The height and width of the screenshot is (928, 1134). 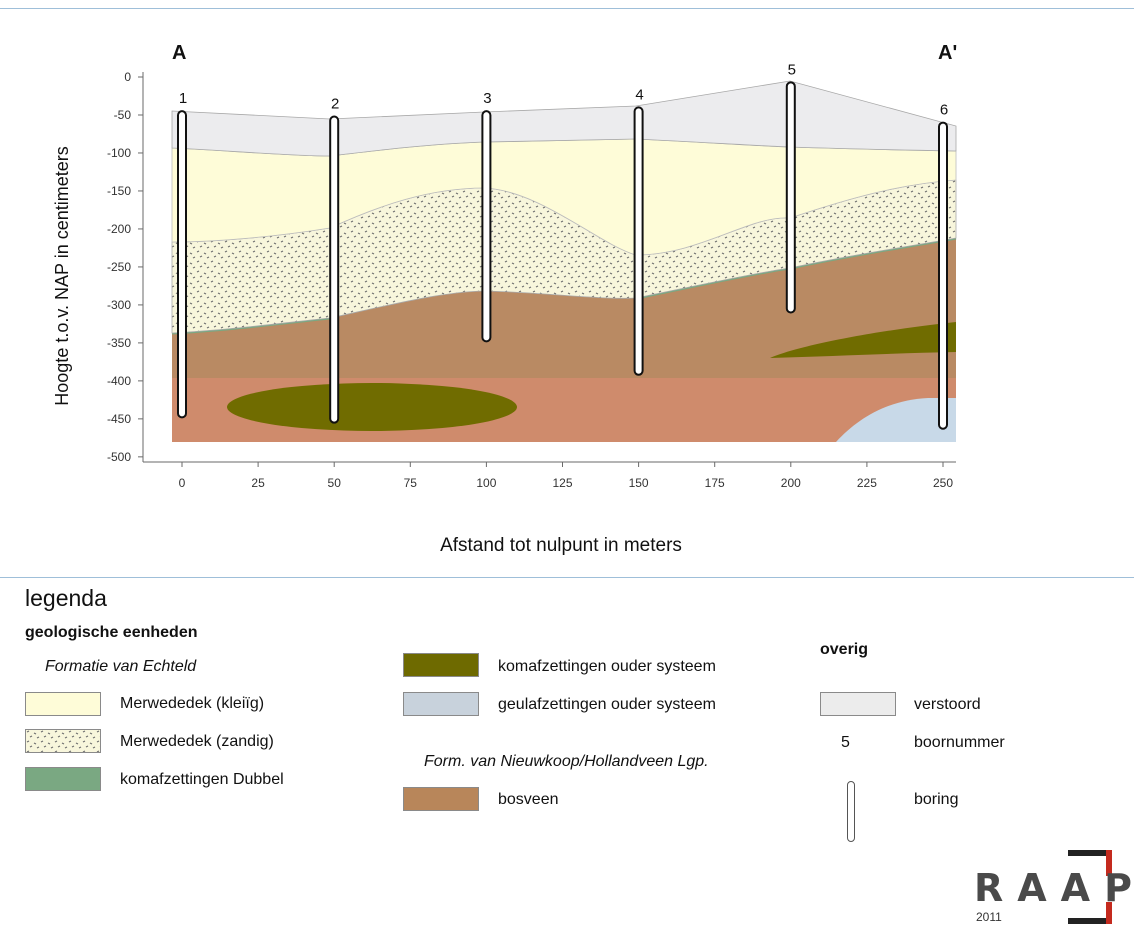 I want to click on legend-overig-title: overig, so click(x=844, y=649).